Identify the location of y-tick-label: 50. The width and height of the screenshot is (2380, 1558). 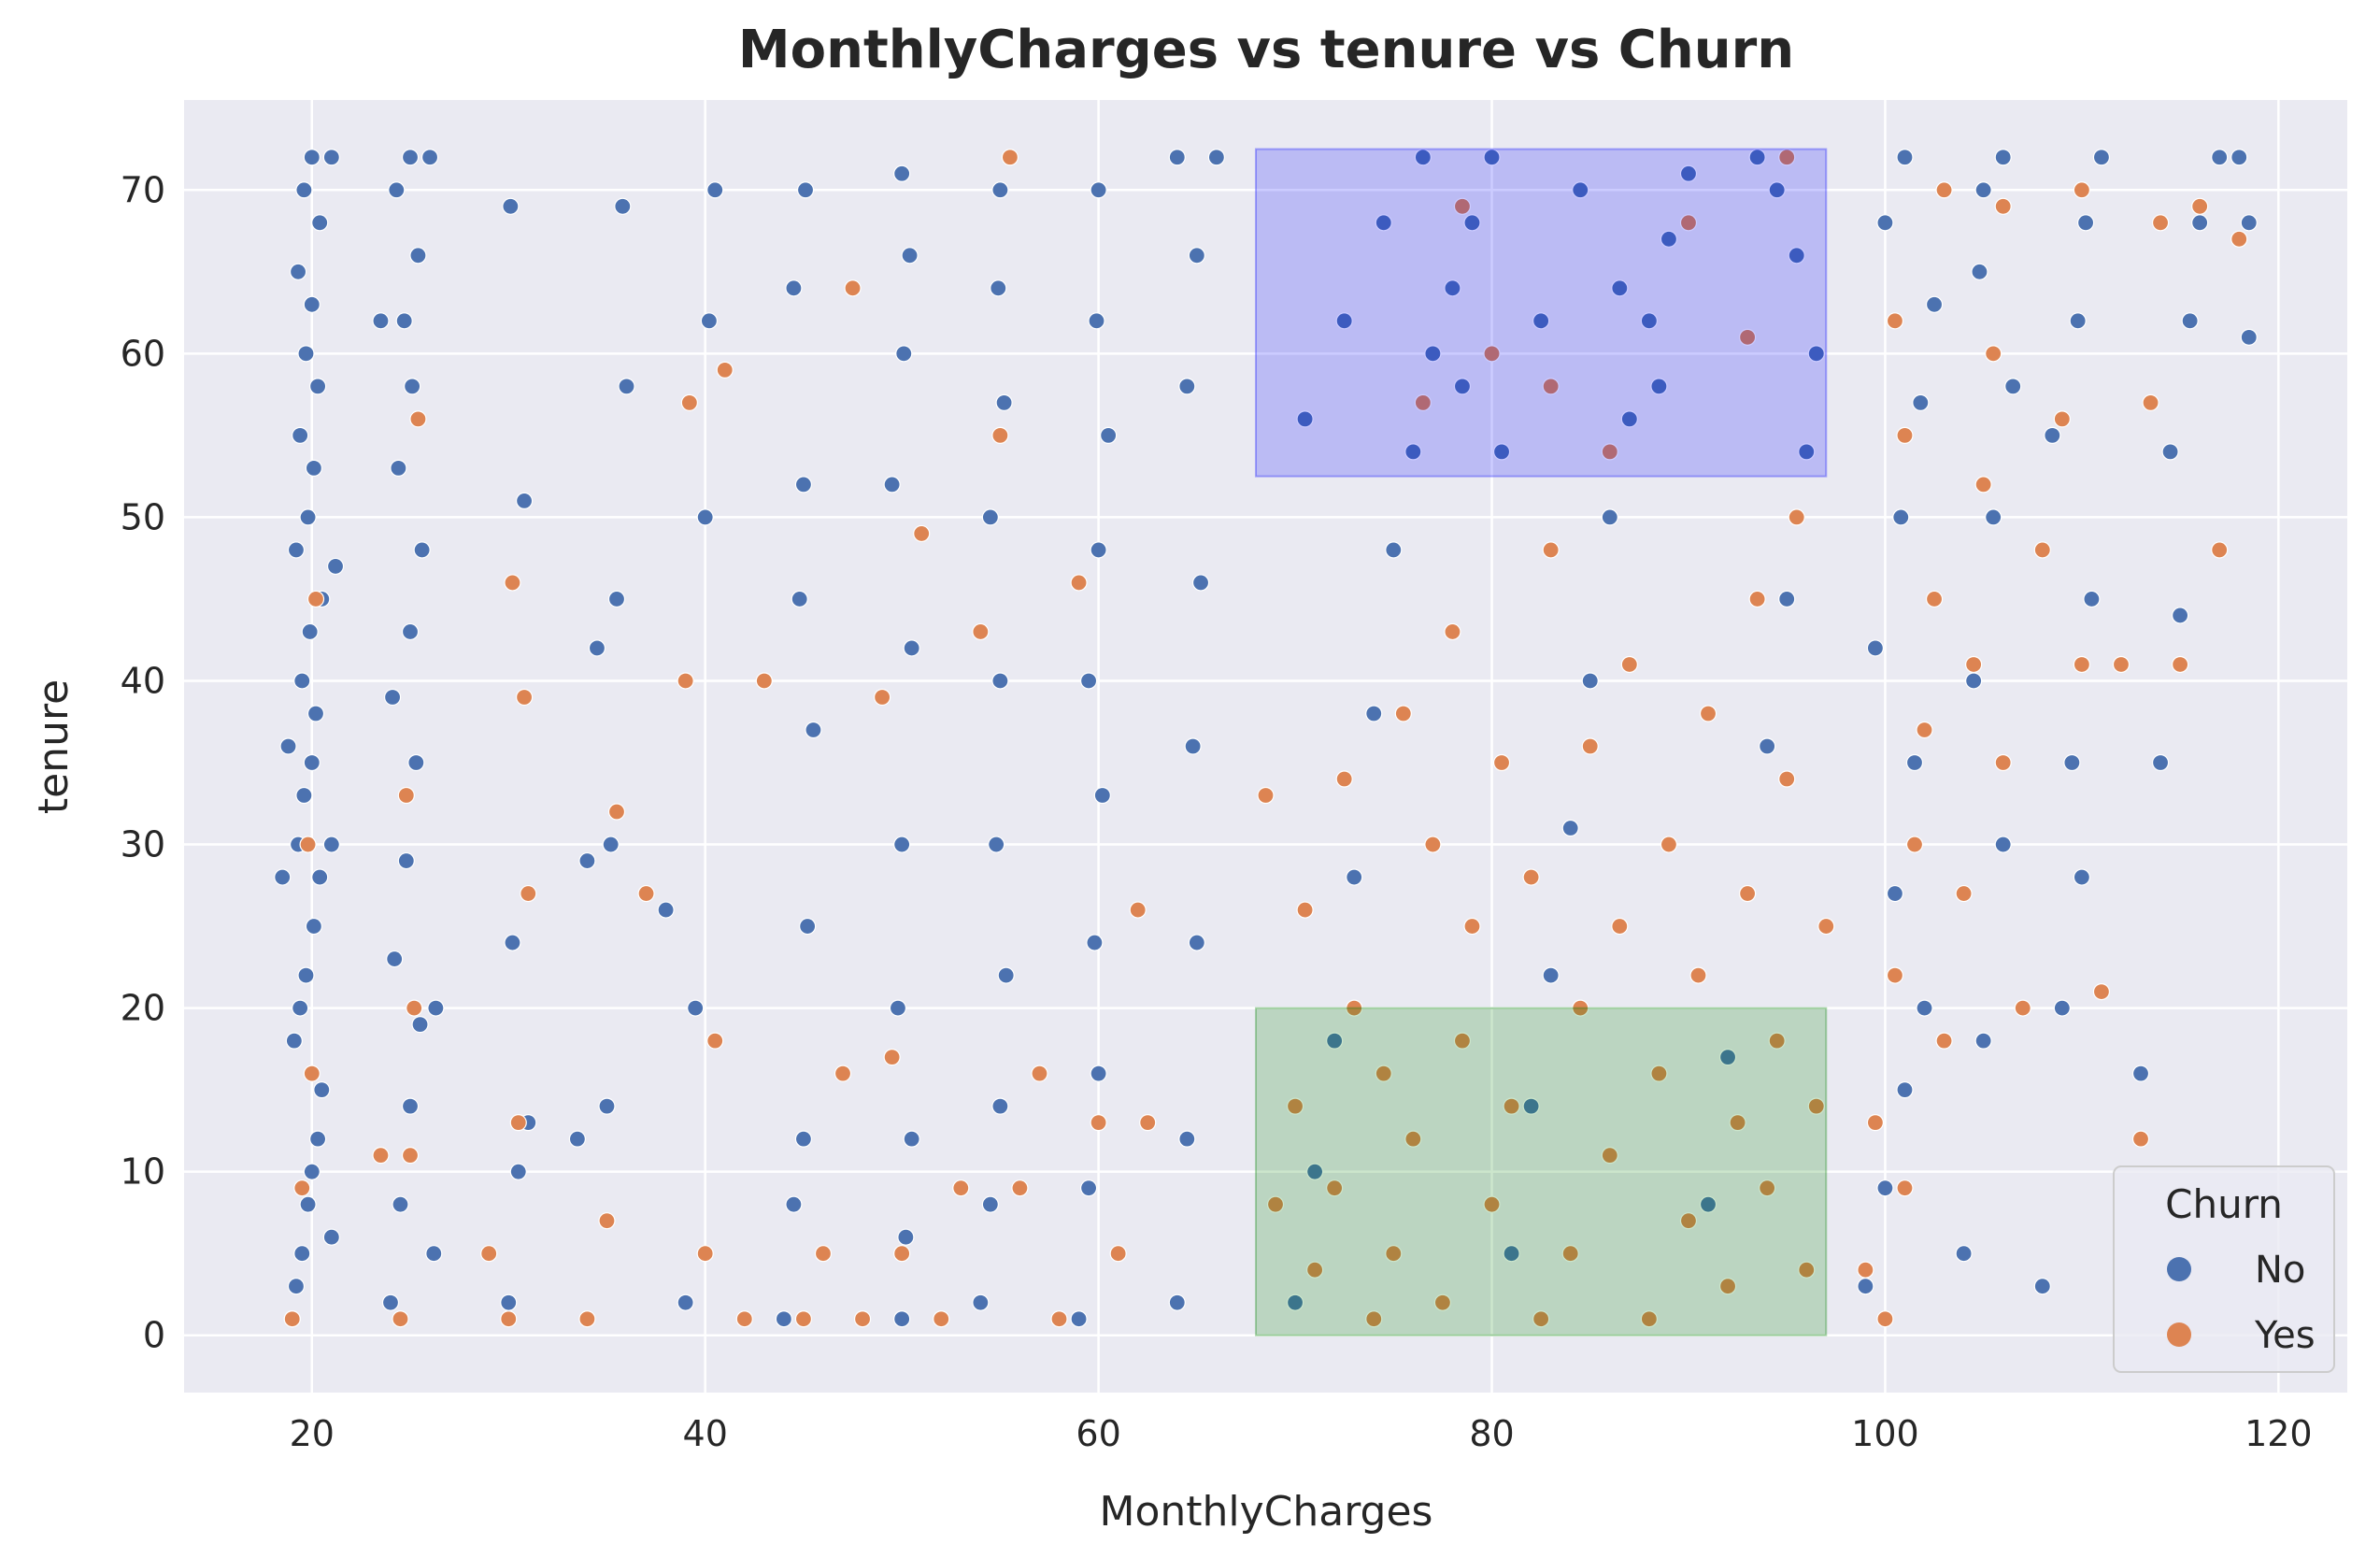
(143, 517).